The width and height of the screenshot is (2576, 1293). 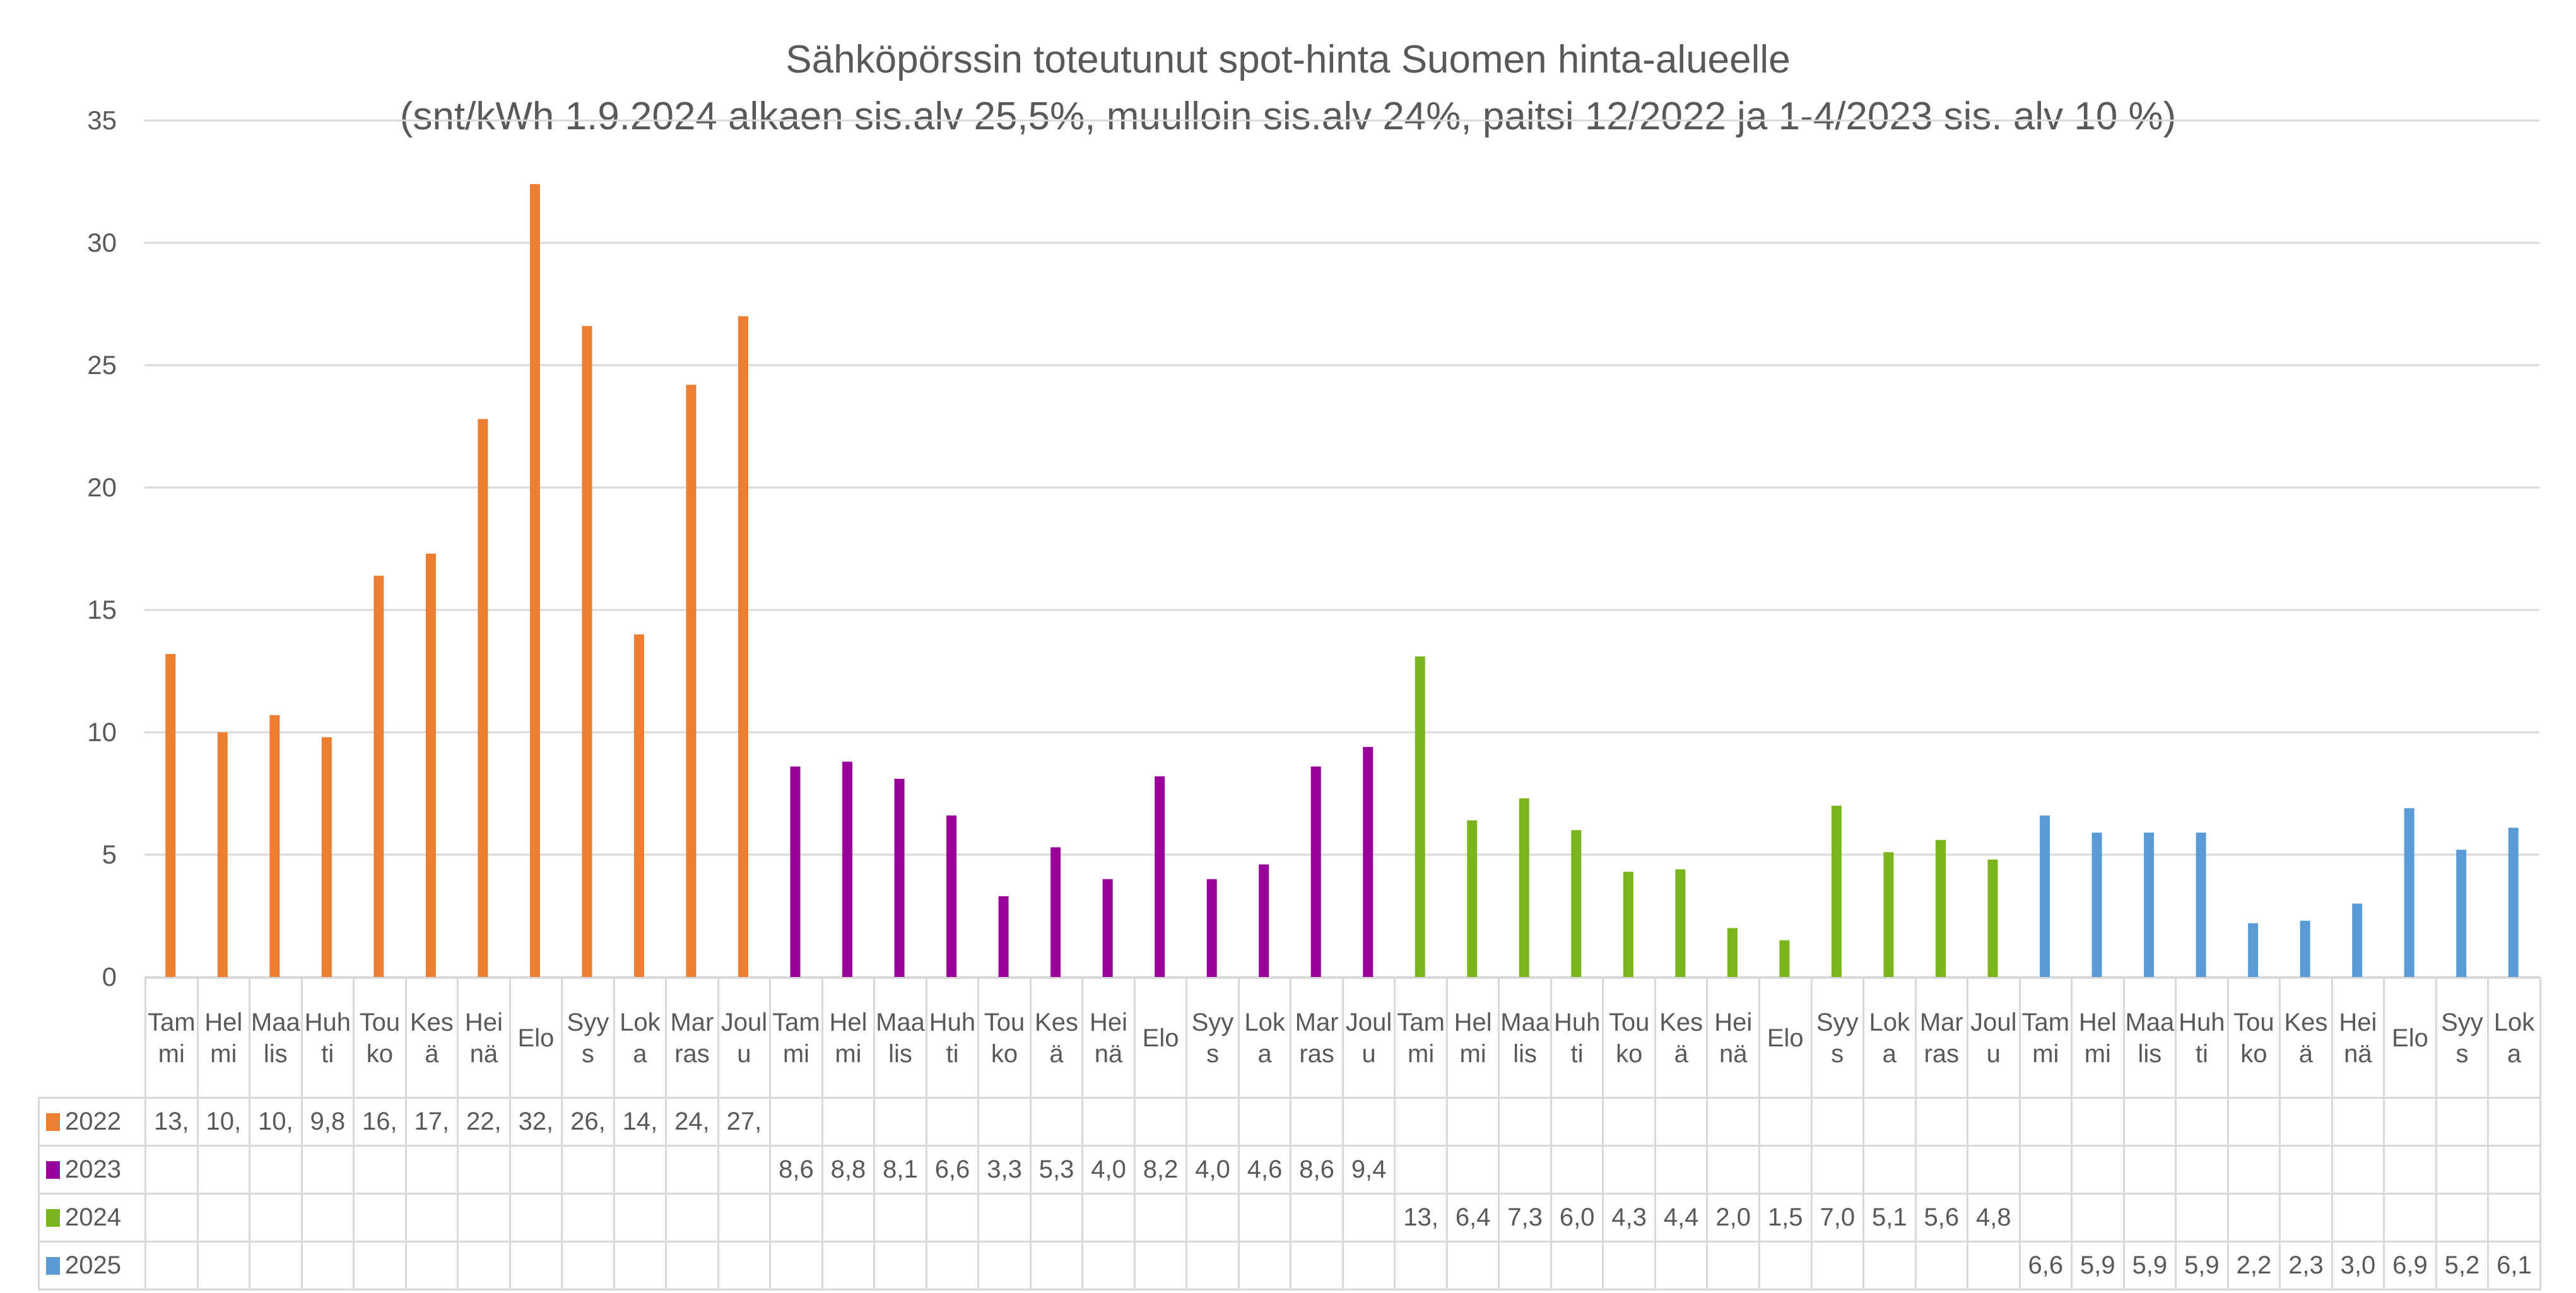 What do you see at coordinates (951, 896) in the screenshot?
I see `bar-2023-Huhti` at bounding box center [951, 896].